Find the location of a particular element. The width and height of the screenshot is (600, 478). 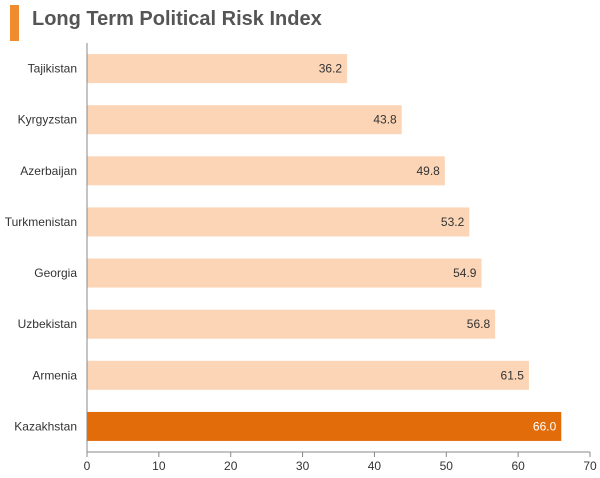

data-label: 66.0 is located at coordinates (545, 426).